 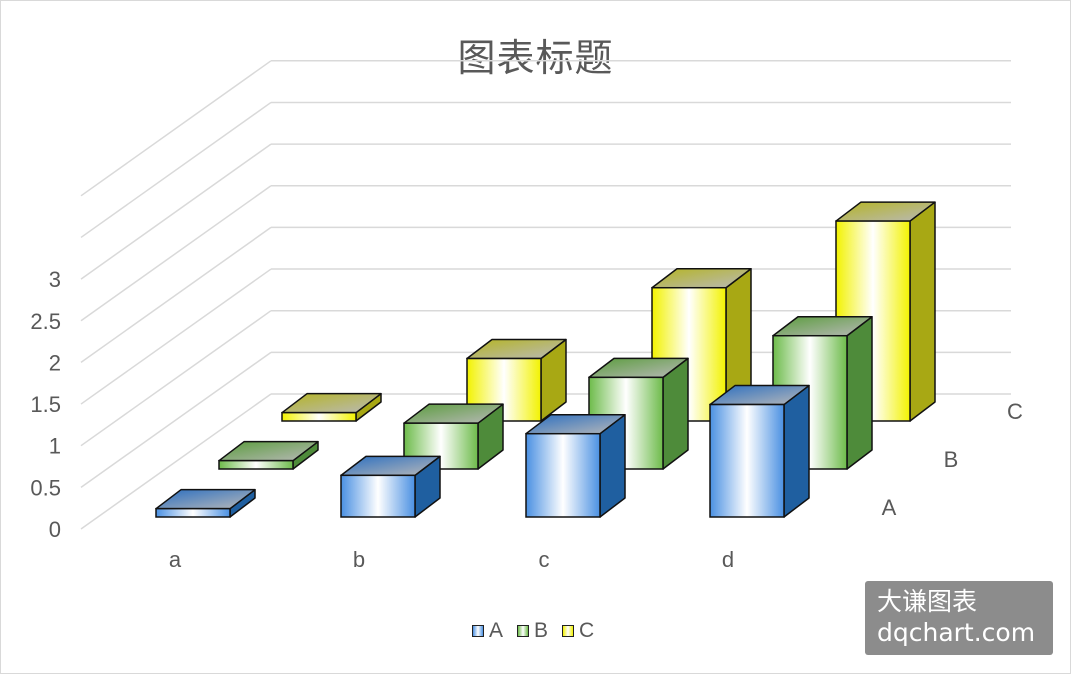 I want to click on legend: A B C, so click(x=533, y=631).